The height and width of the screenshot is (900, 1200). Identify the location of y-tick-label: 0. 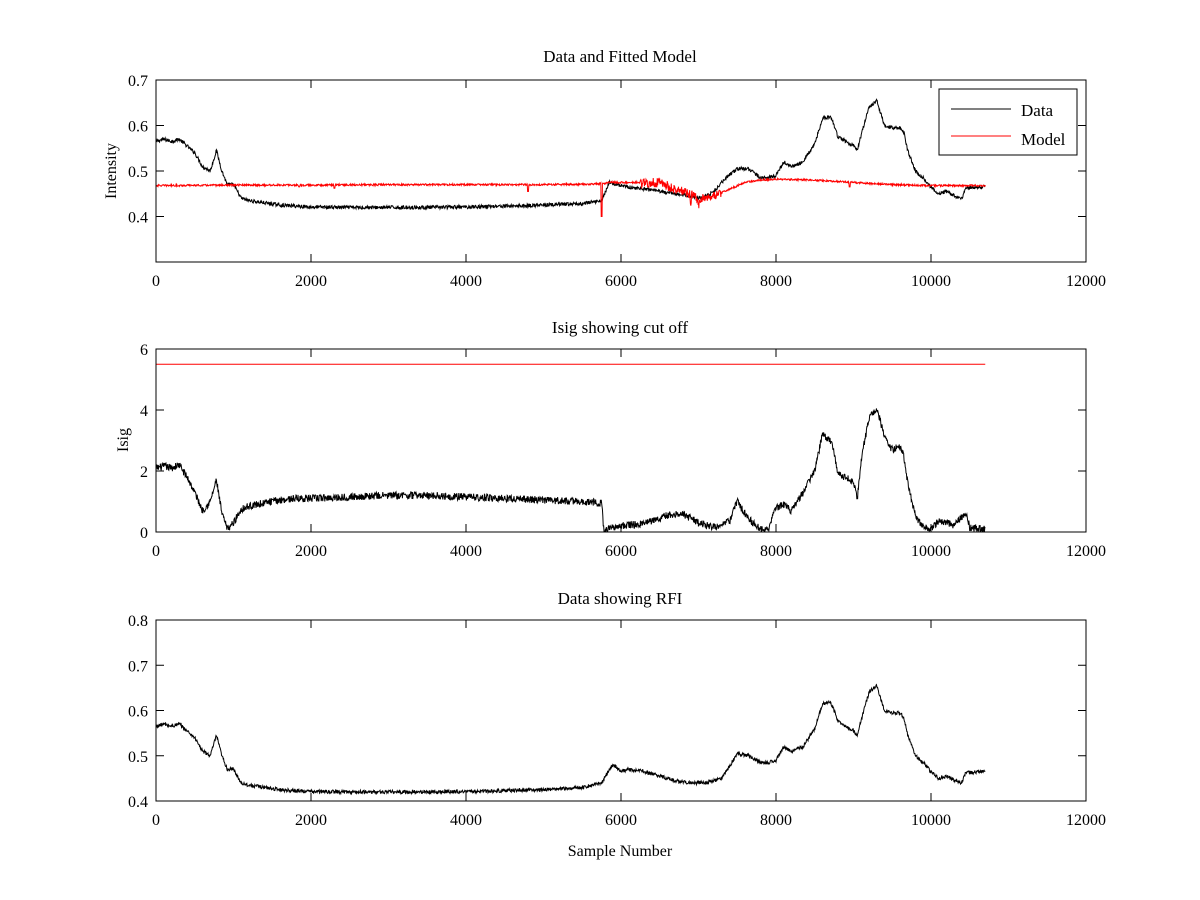
(144, 533).